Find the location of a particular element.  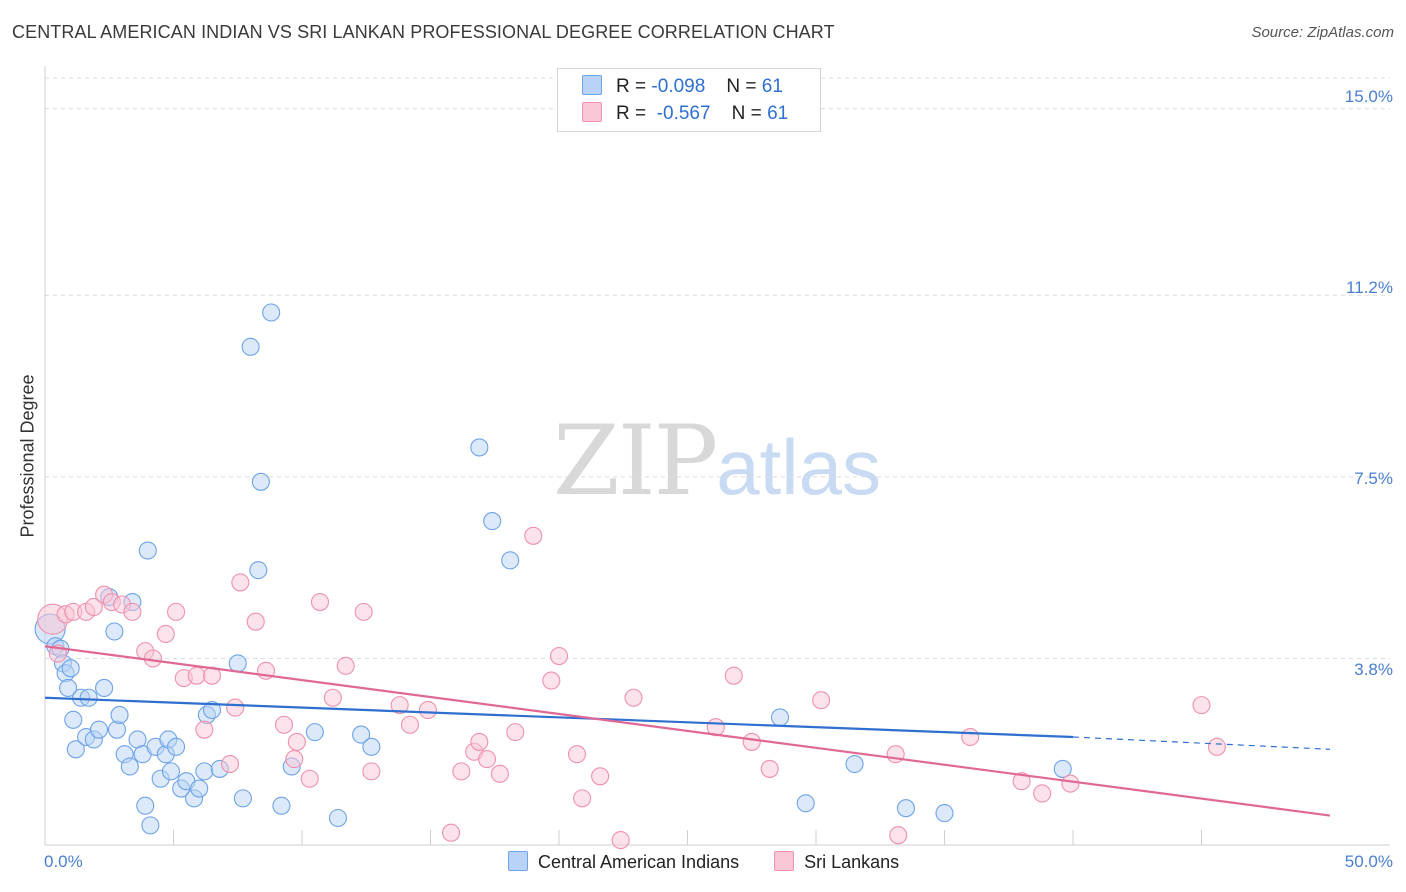

series-legend: Central American Indians Sri Lankans is located at coordinates (718, 862).